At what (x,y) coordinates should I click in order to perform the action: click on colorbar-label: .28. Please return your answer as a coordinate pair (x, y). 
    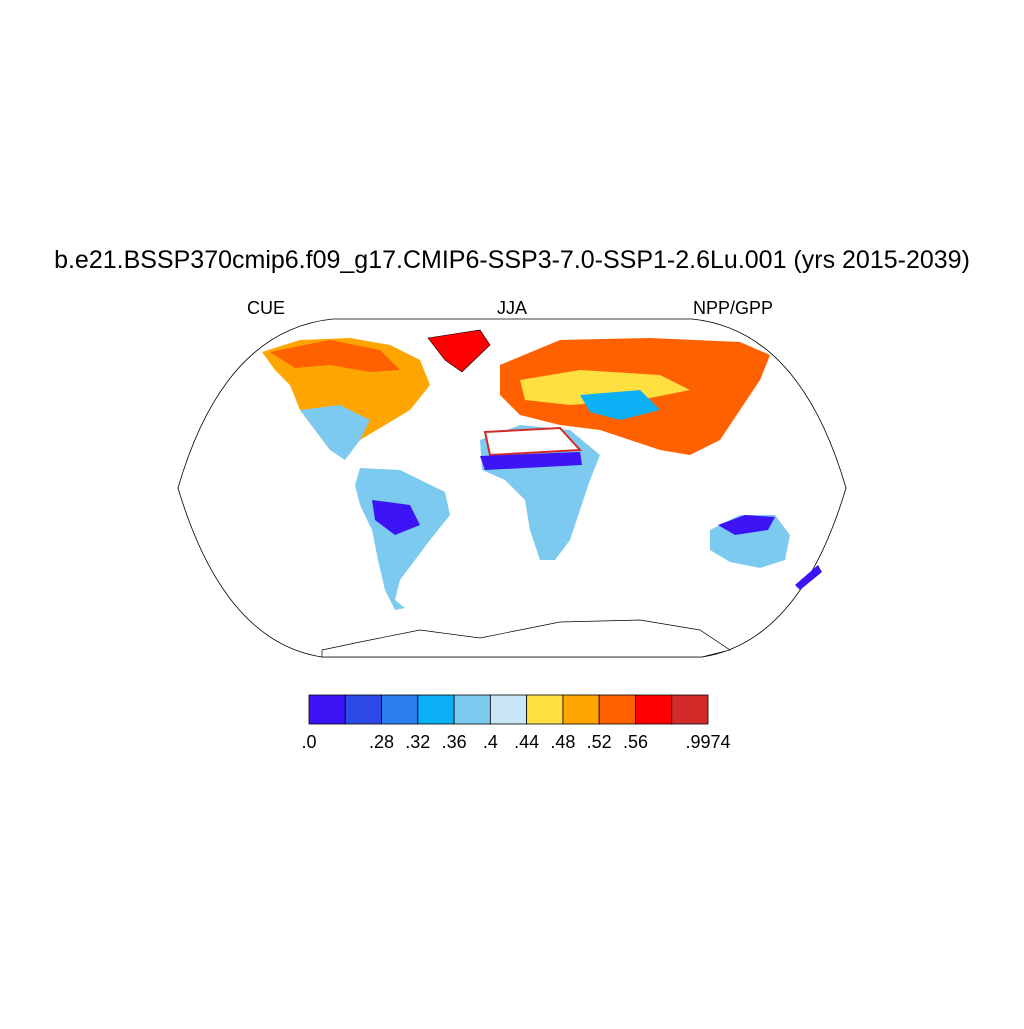
    Looking at the image, I should click on (381, 742).